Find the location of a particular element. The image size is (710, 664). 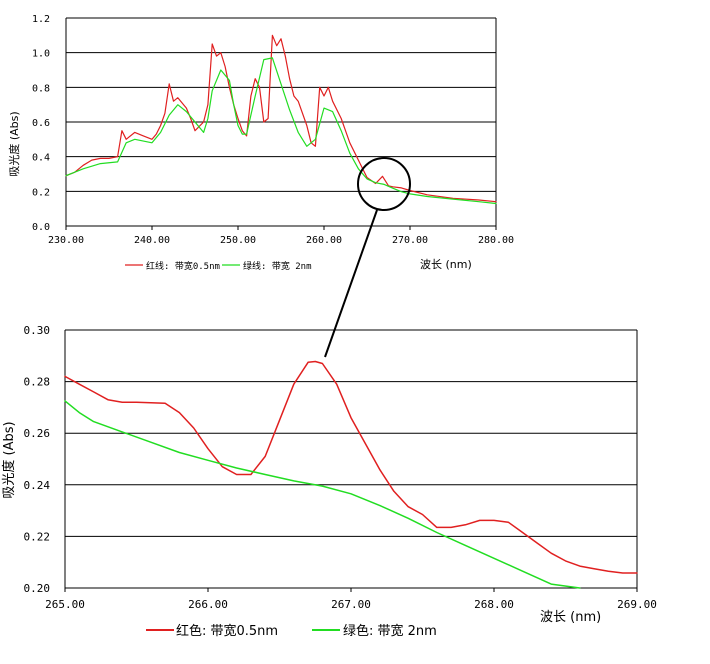

bottom-y-tick-label: 0.20 is located at coordinates (37, 588).